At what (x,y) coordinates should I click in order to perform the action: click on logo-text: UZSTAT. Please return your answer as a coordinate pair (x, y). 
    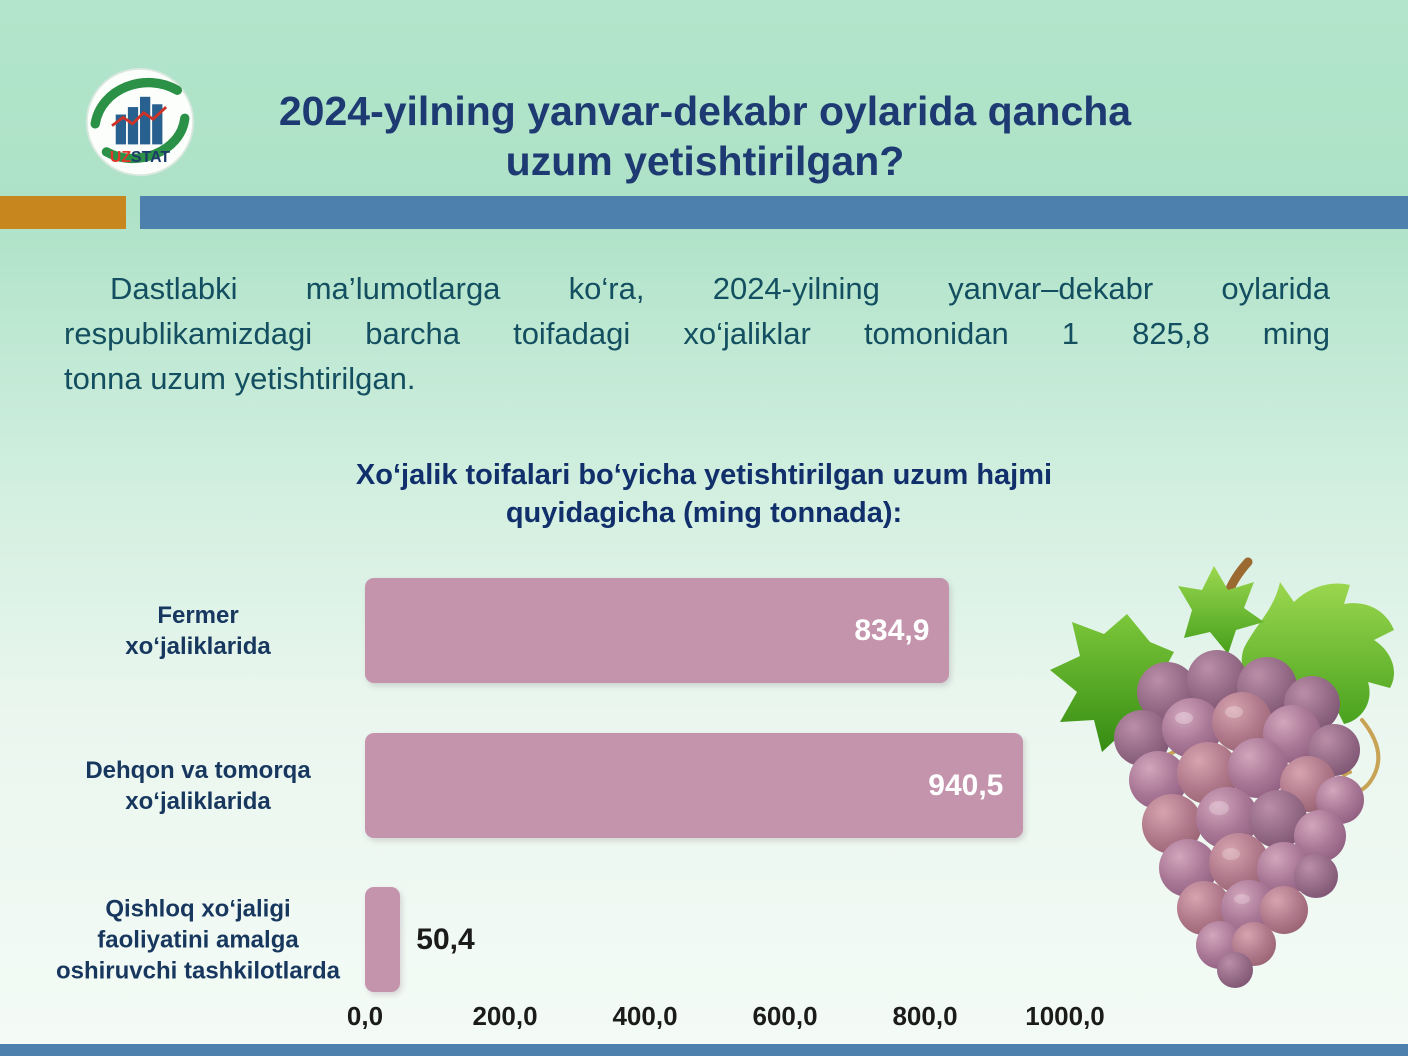
    Looking at the image, I should click on (140, 157).